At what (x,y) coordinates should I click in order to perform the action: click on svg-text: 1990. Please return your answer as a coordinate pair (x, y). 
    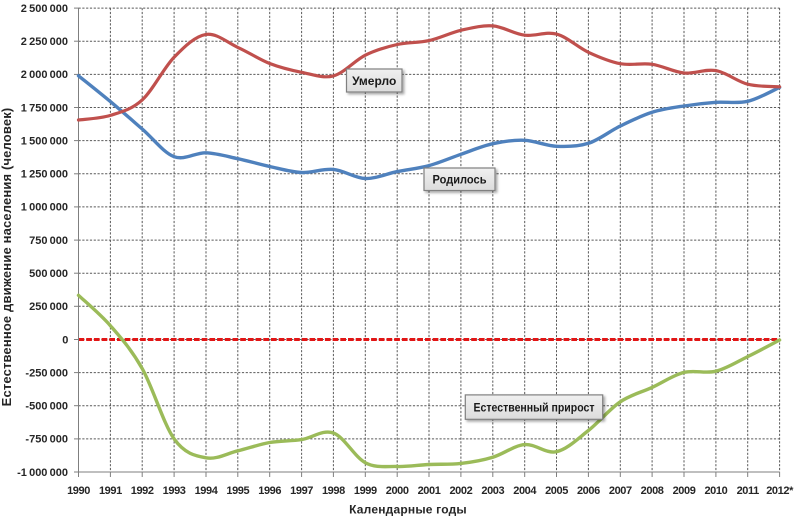
    Looking at the image, I should click on (78, 491).